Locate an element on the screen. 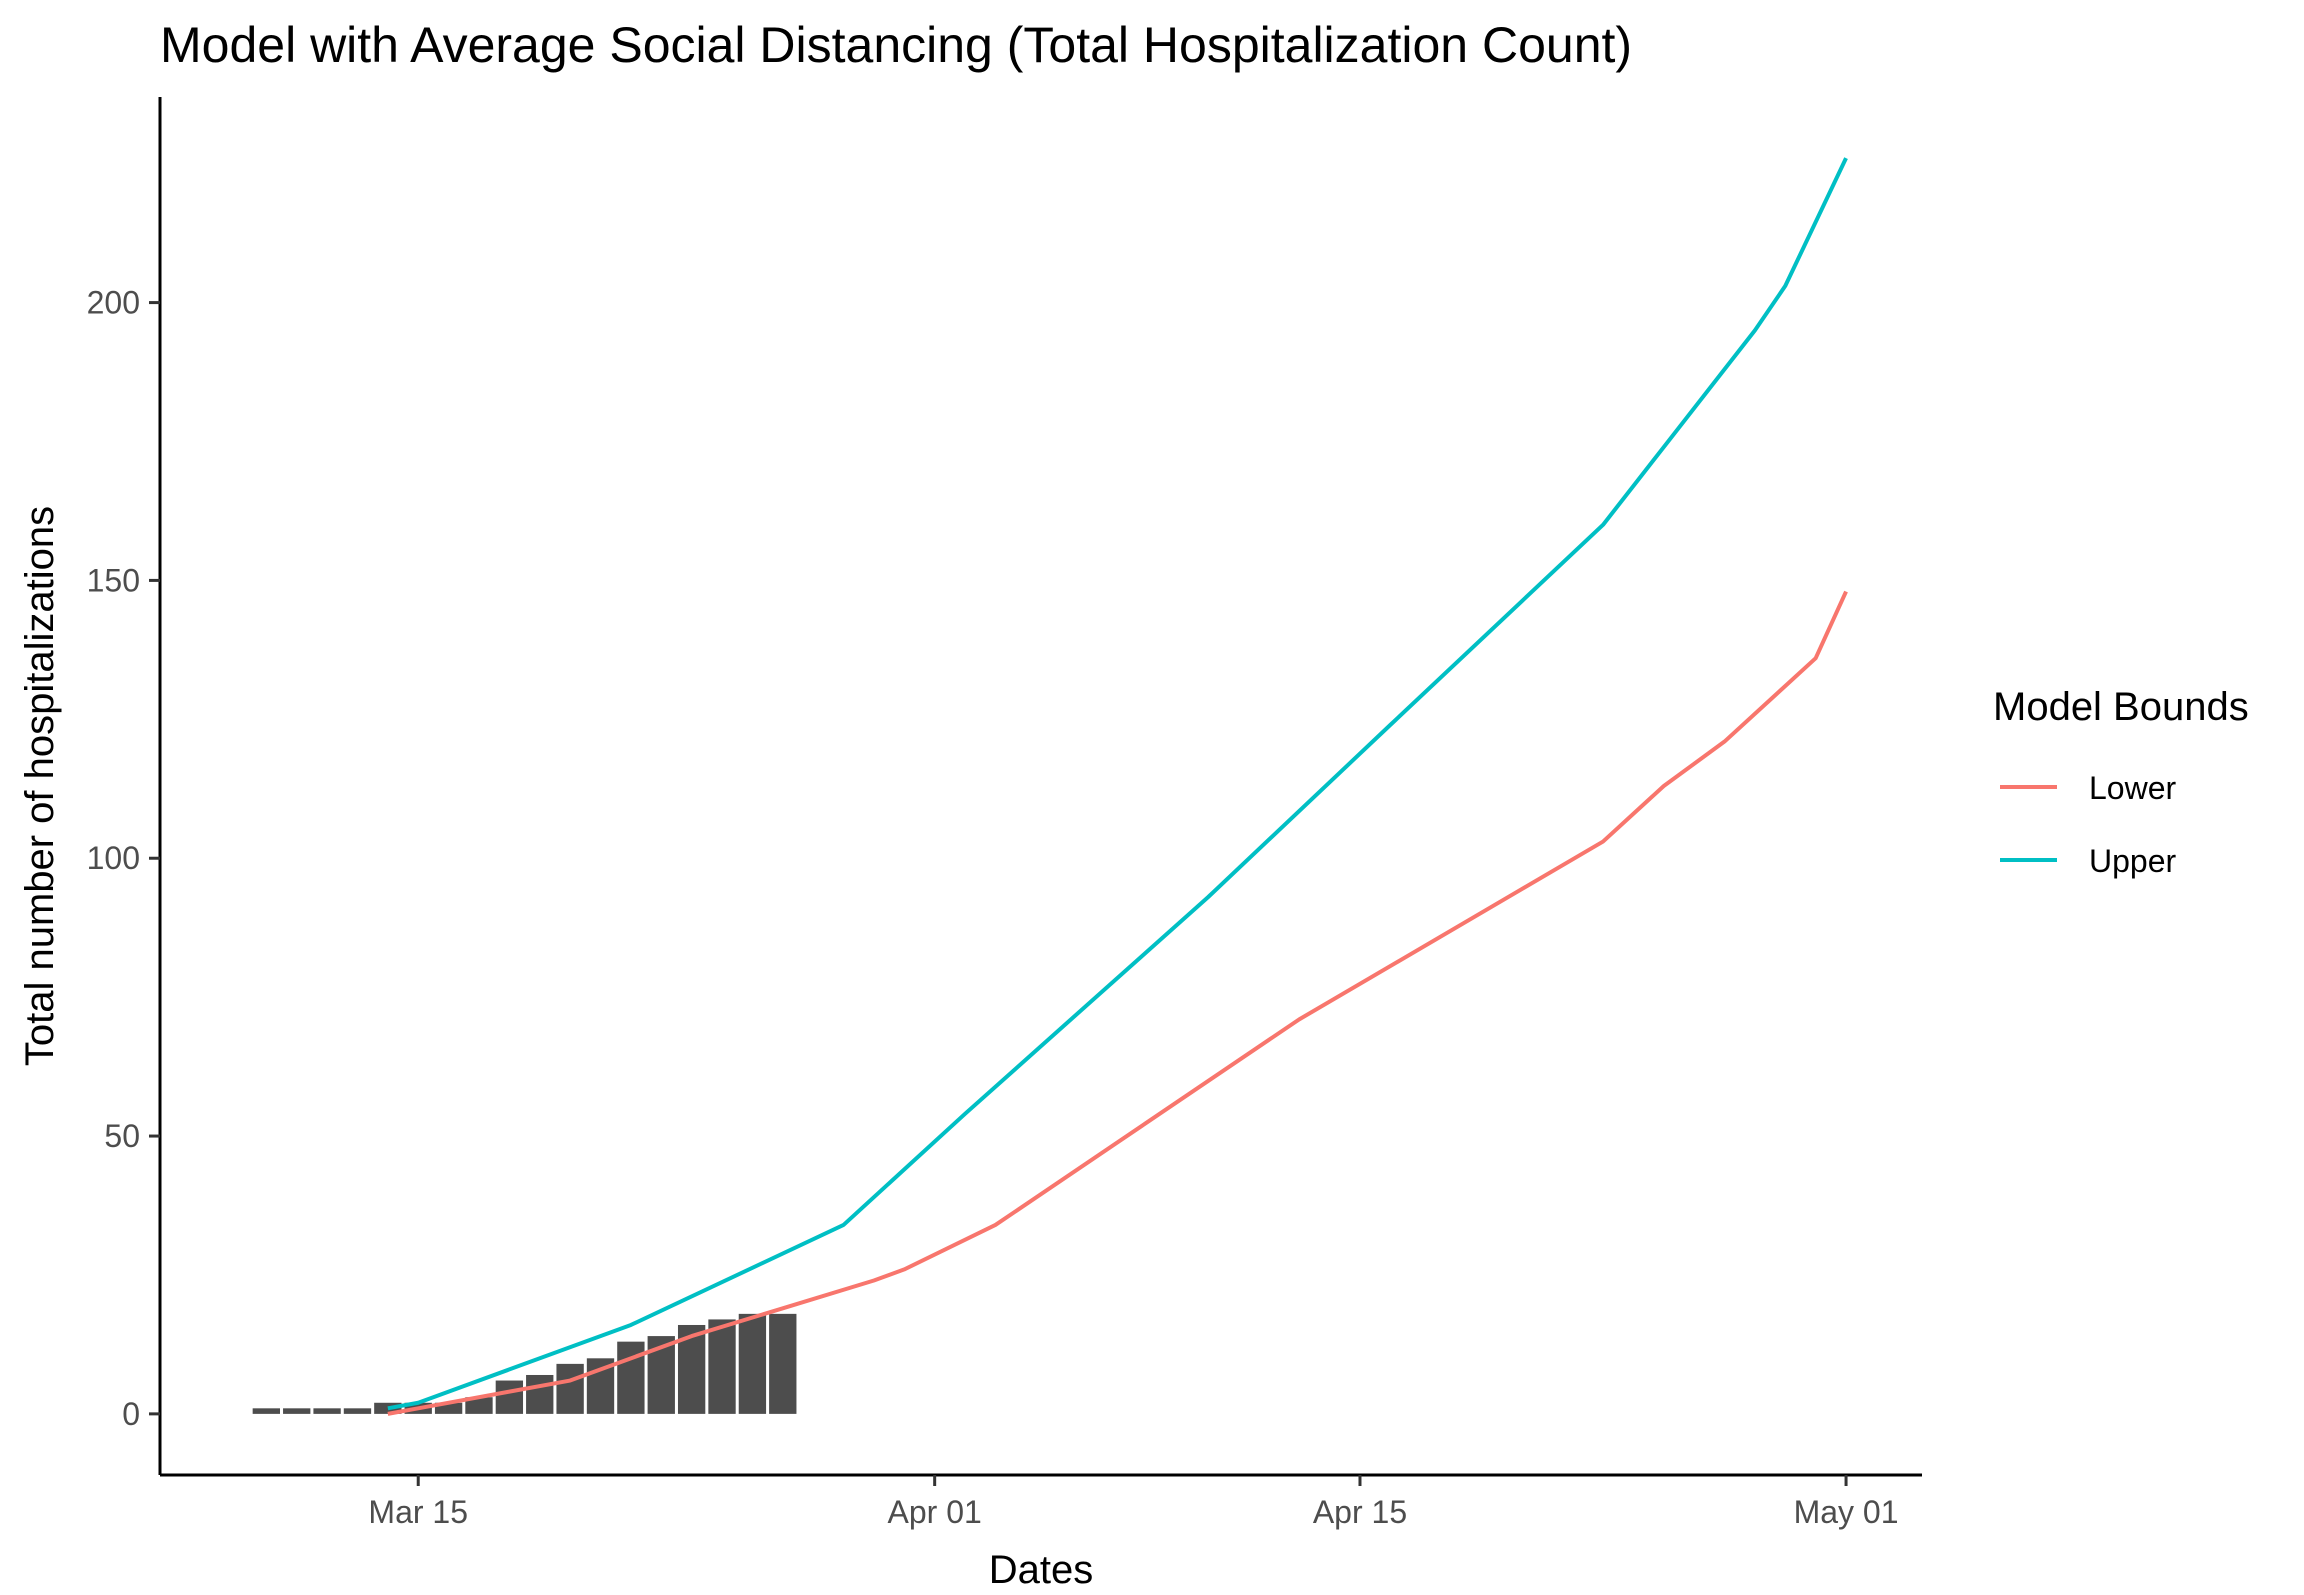 The width and height of the screenshot is (2304, 1595). y-tick-label: 50 is located at coordinates (122, 1136).